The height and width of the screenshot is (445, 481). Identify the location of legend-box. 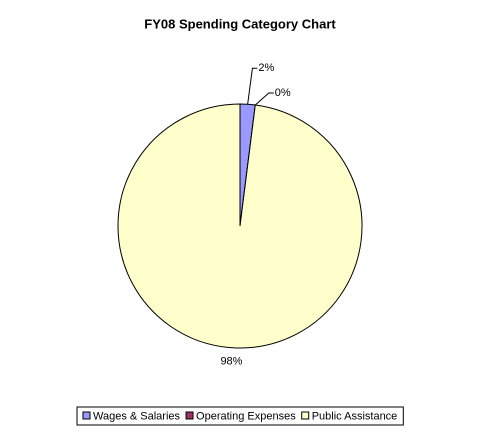
(240, 416).